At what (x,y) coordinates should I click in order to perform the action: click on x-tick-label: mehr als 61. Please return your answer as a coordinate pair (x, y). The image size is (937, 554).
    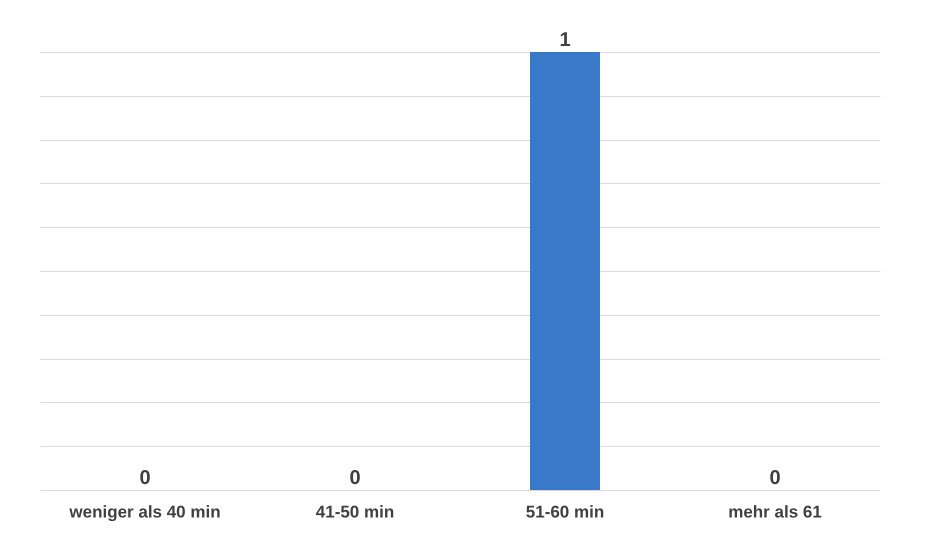
    Looking at the image, I should click on (775, 512).